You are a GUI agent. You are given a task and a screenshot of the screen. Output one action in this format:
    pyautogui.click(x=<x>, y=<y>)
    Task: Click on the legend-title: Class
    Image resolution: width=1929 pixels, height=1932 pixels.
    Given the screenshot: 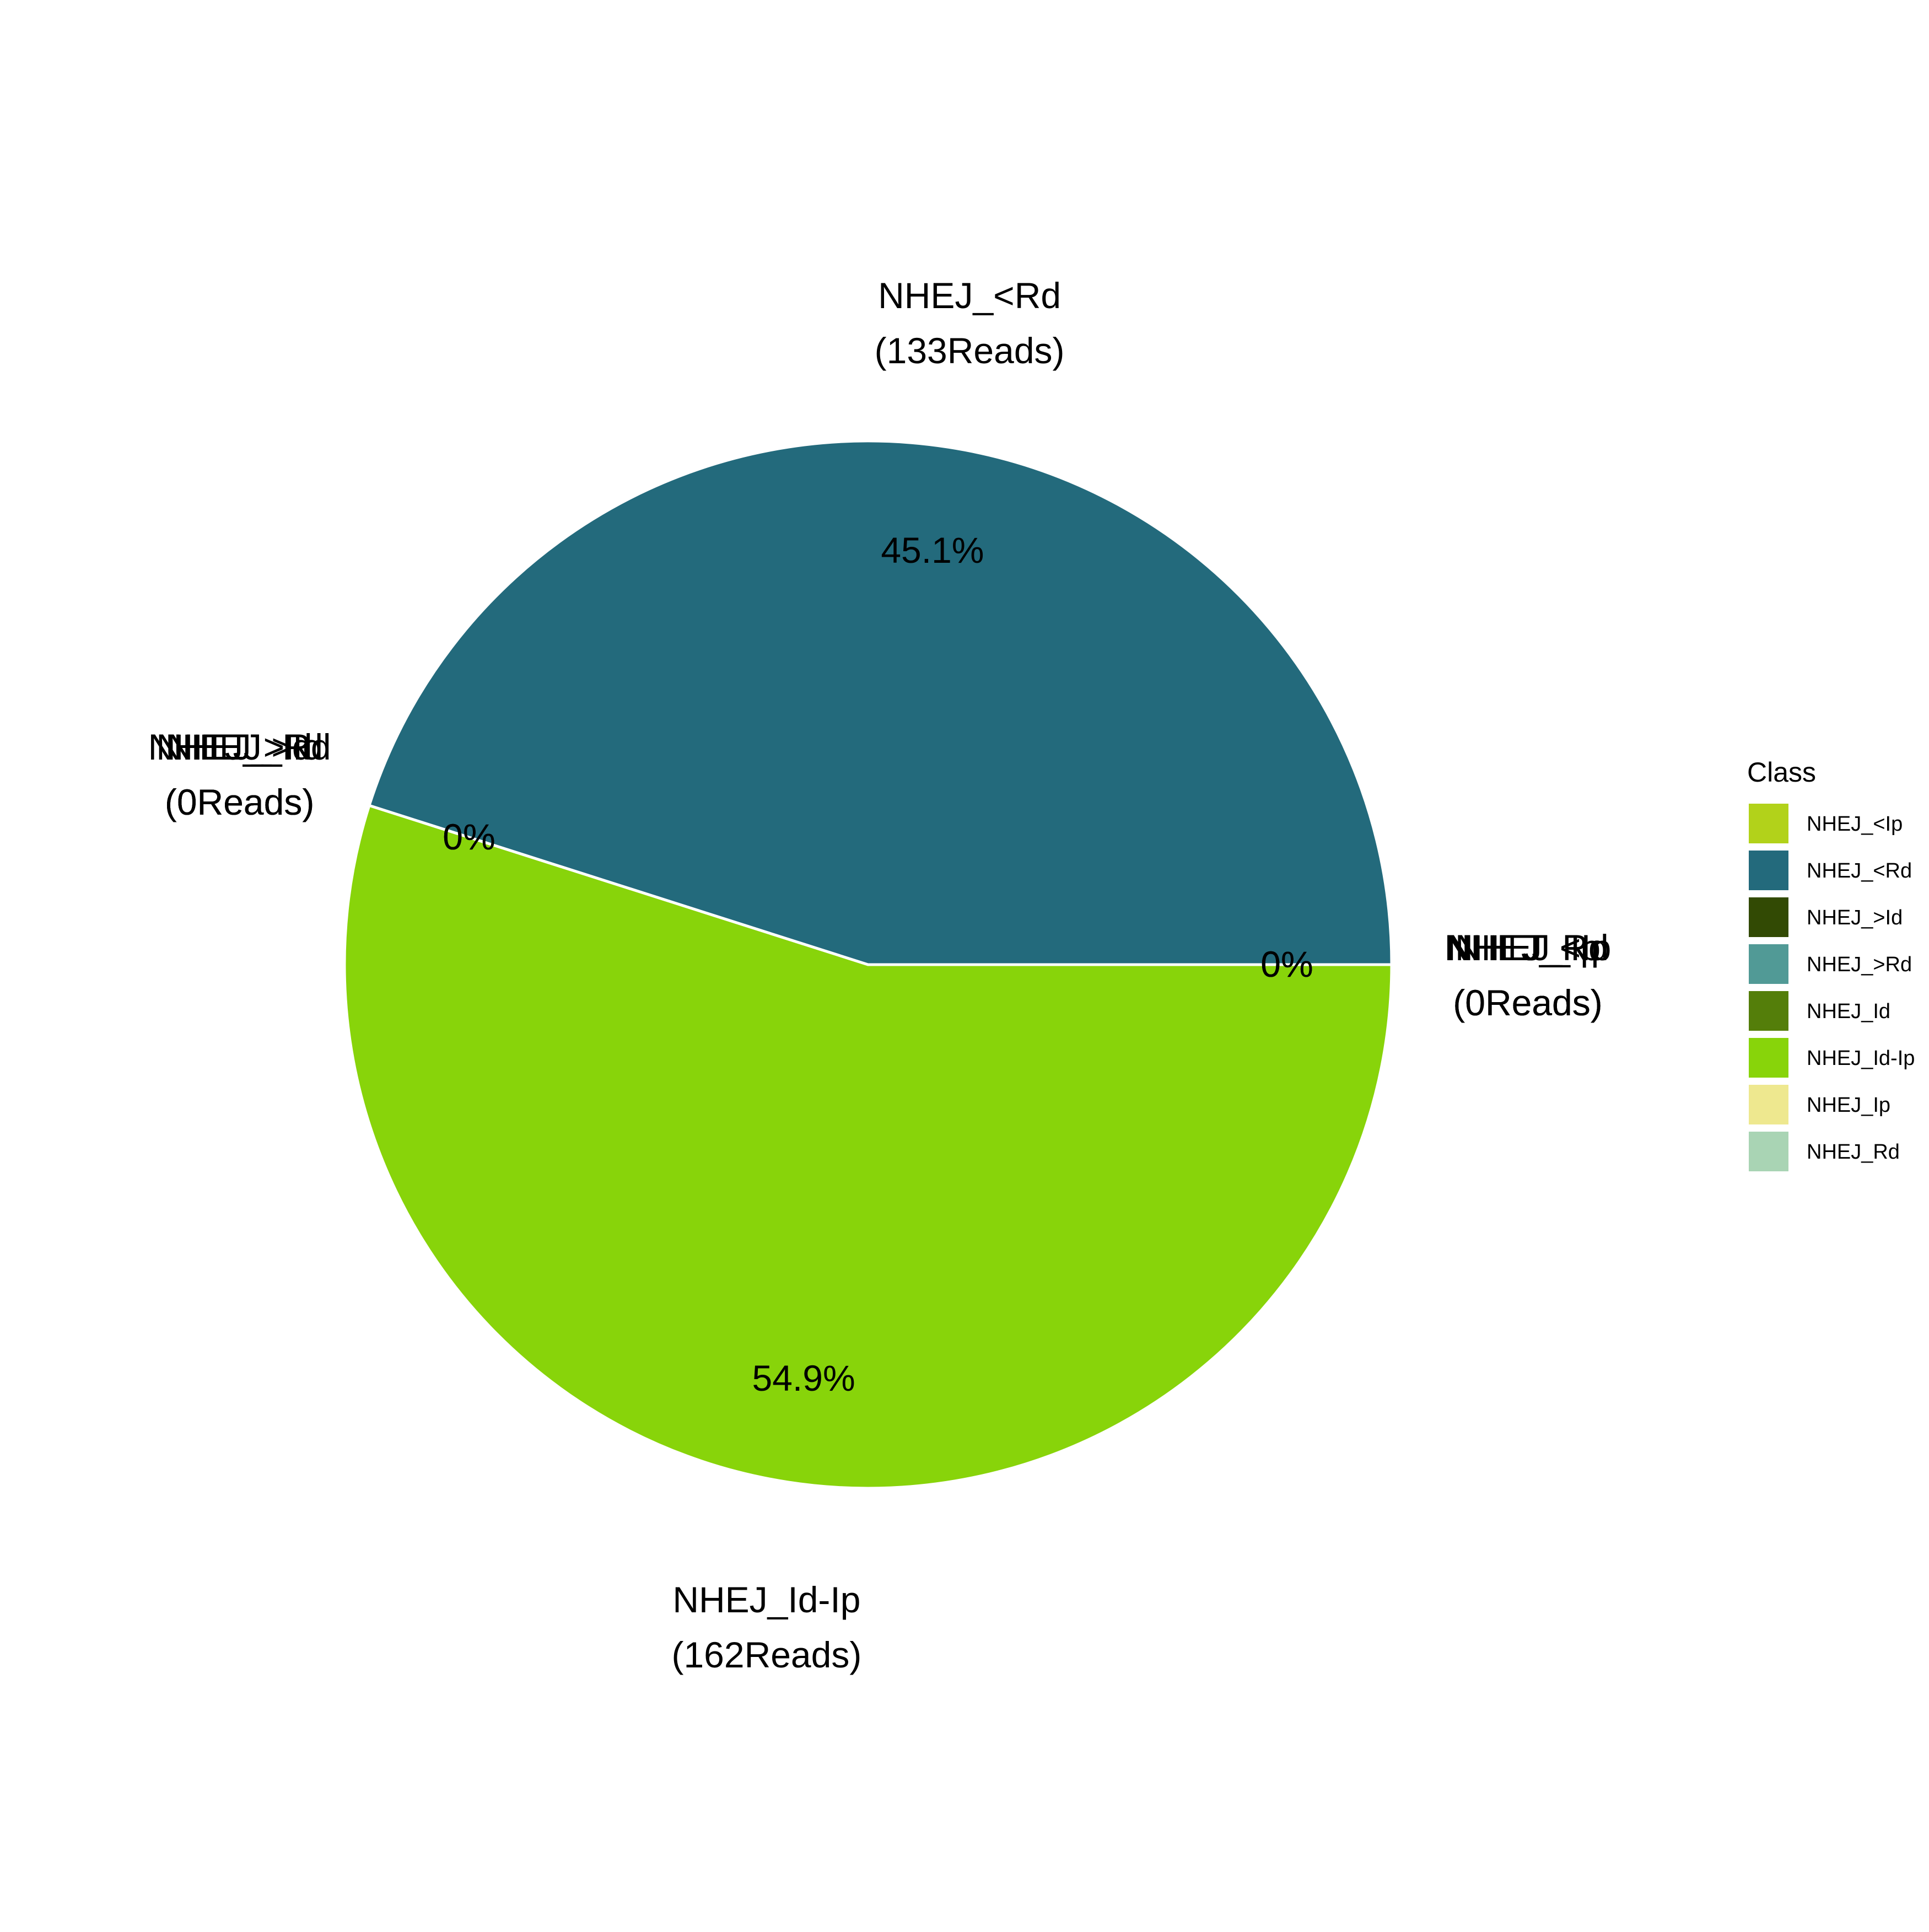 What is the action you would take?
    pyautogui.click(x=1782, y=772)
    